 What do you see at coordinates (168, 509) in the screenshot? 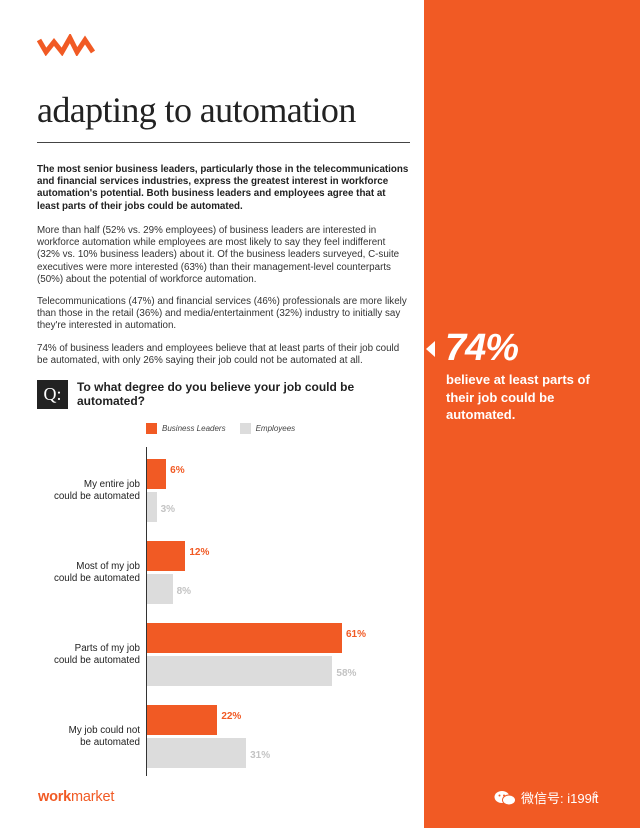
I see `data-label: 3%` at bounding box center [168, 509].